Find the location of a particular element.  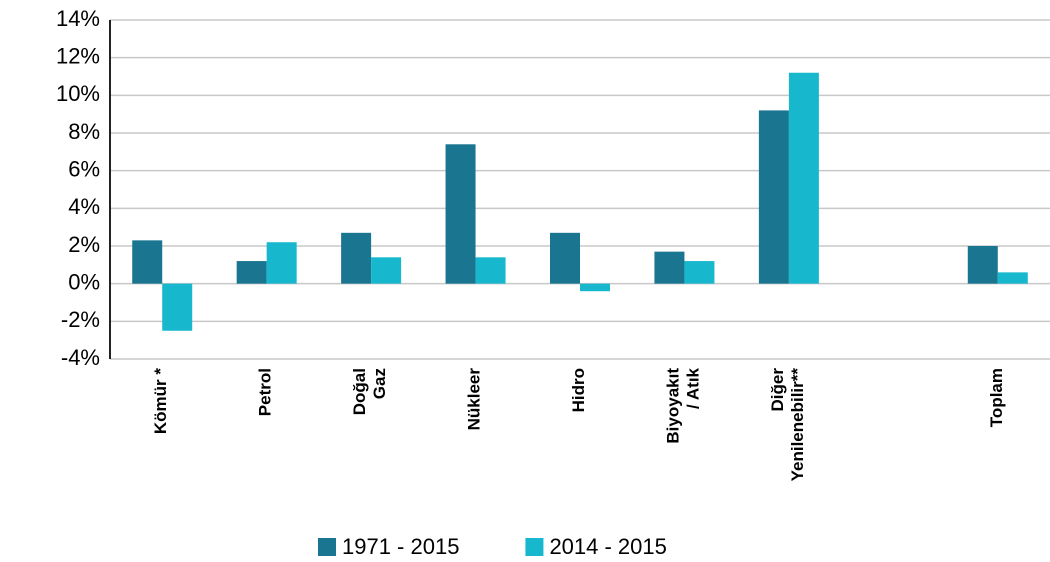

label-line: Yenilenebilir** is located at coordinates (797, 425).